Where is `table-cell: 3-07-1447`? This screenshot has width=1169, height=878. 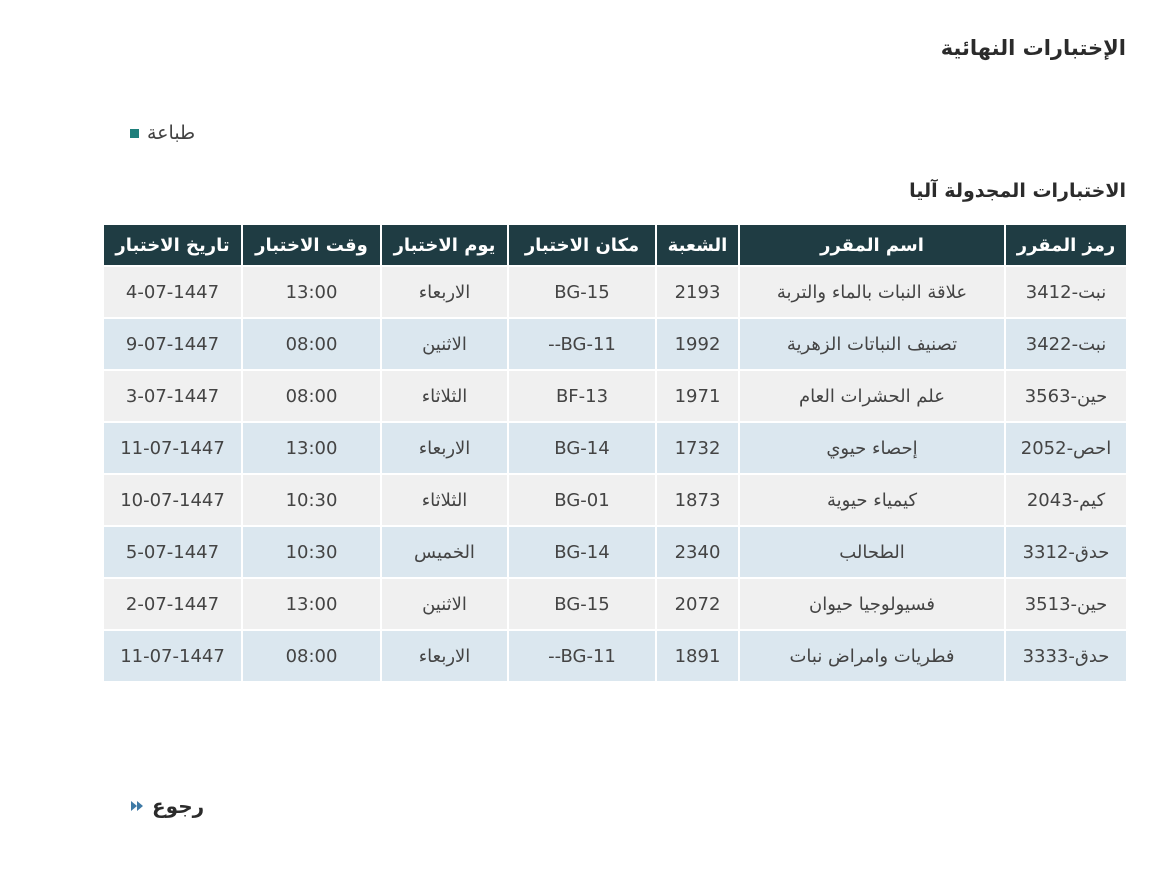 table-cell: 3-07-1447 is located at coordinates (172, 396).